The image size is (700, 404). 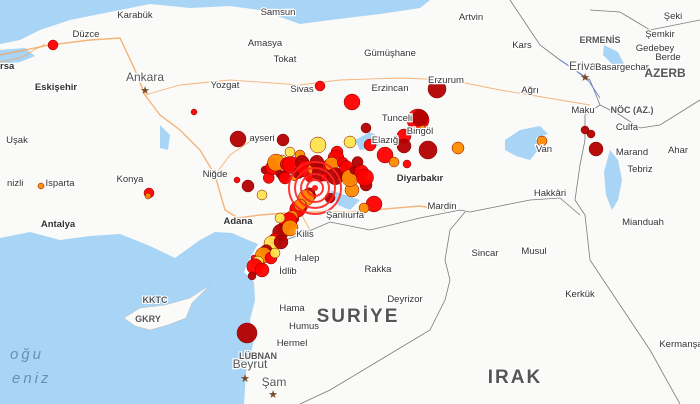 I want to click on lake-van, so click(x=526, y=143).